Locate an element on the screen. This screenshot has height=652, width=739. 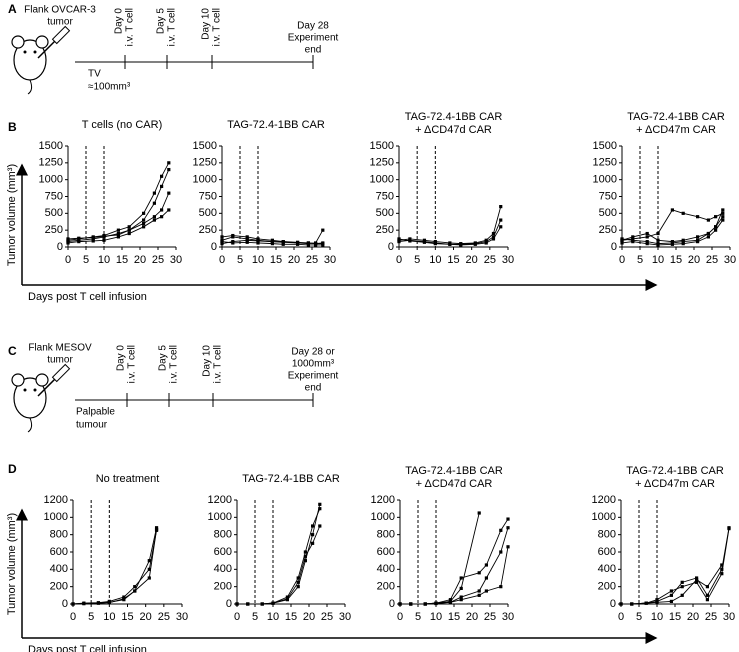
x-tick-label: 10 is located at coordinates (435, 260).